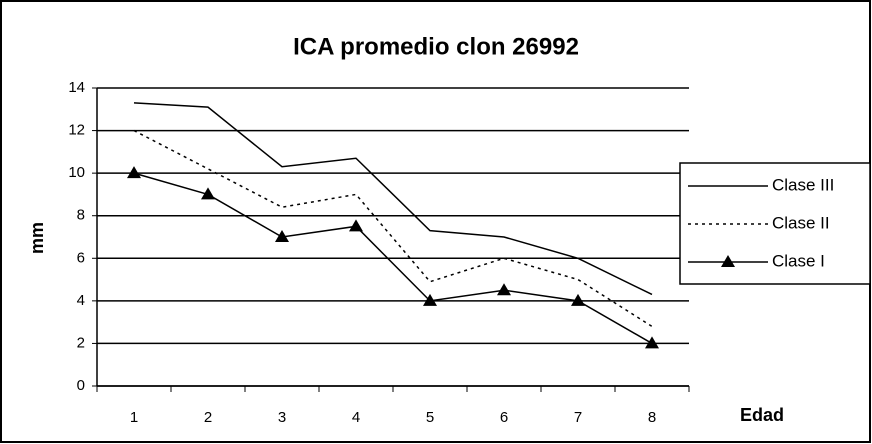 The image size is (872, 444). I want to click on y-tick-label: 0, so click(81, 385).